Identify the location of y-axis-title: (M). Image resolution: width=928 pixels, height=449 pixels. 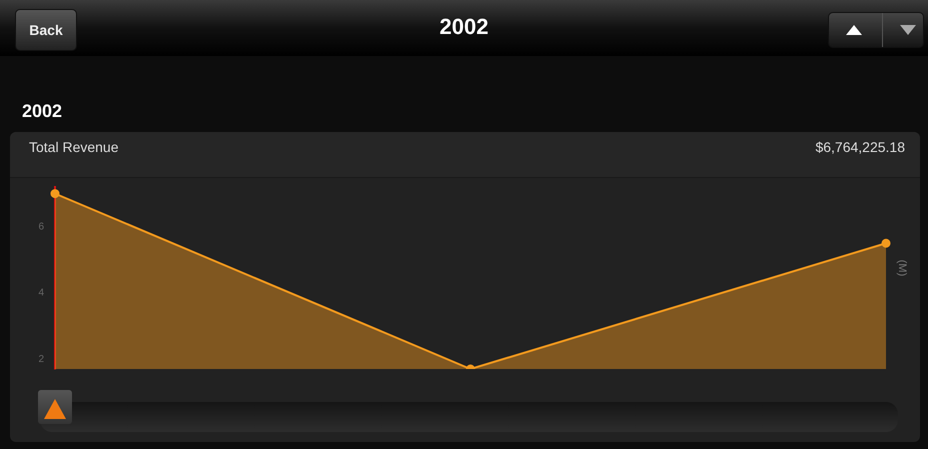
(902, 268).